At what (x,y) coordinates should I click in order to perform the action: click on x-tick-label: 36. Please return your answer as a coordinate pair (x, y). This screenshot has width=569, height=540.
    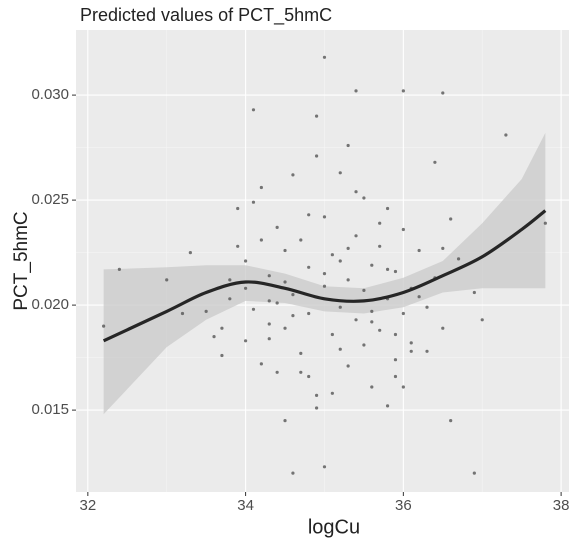
    Looking at the image, I should click on (403, 505).